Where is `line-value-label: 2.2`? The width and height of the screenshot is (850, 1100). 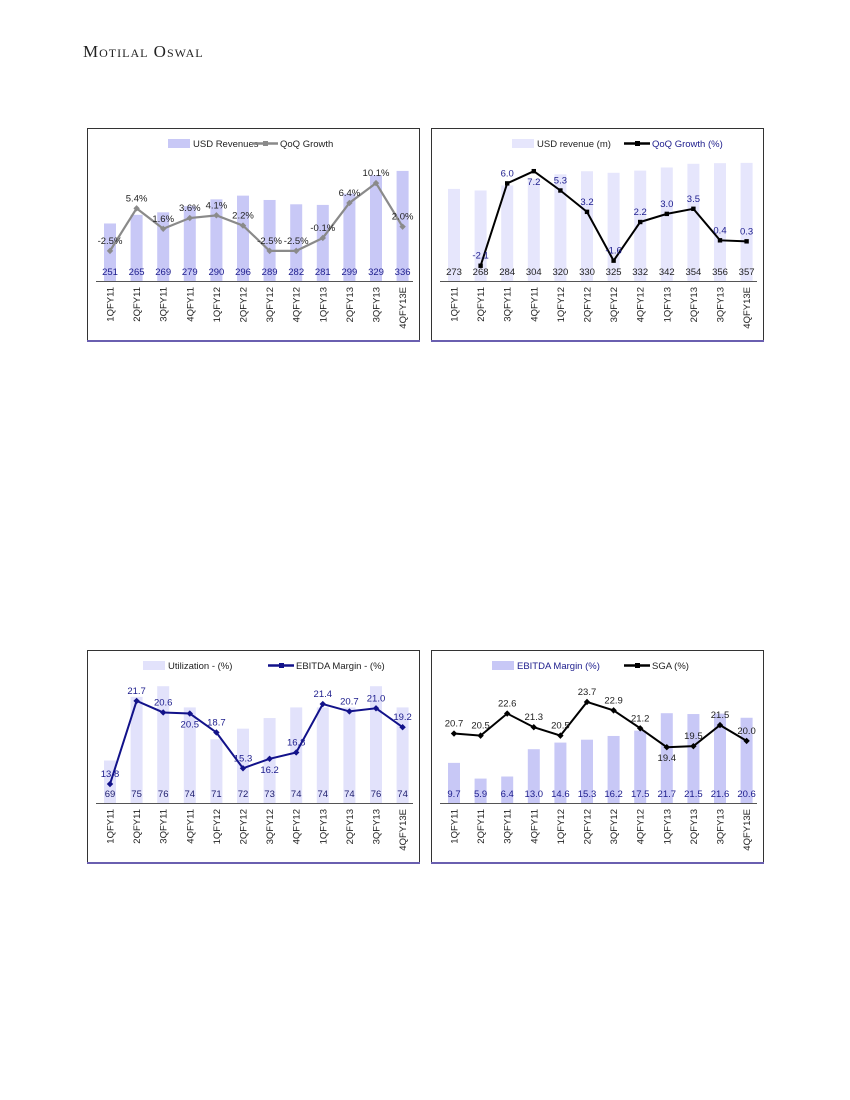 line-value-label: 2.2 is located at coordinates (640, 212).